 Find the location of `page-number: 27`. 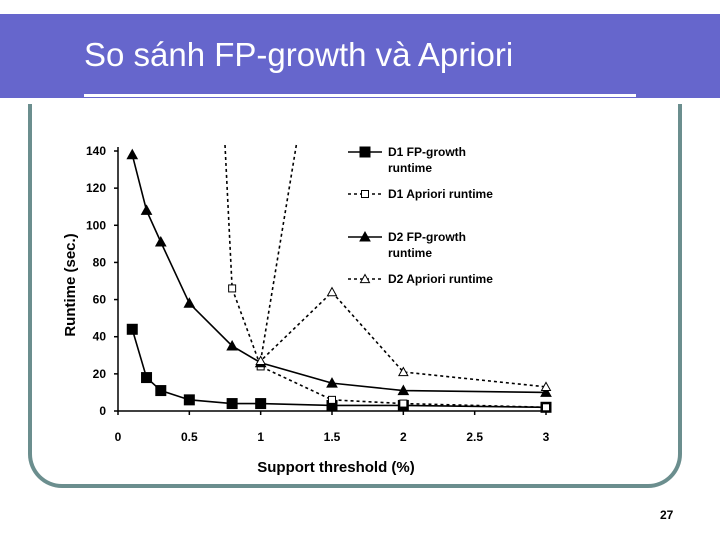

page-number: 27 is located at coordinates (667, 515).